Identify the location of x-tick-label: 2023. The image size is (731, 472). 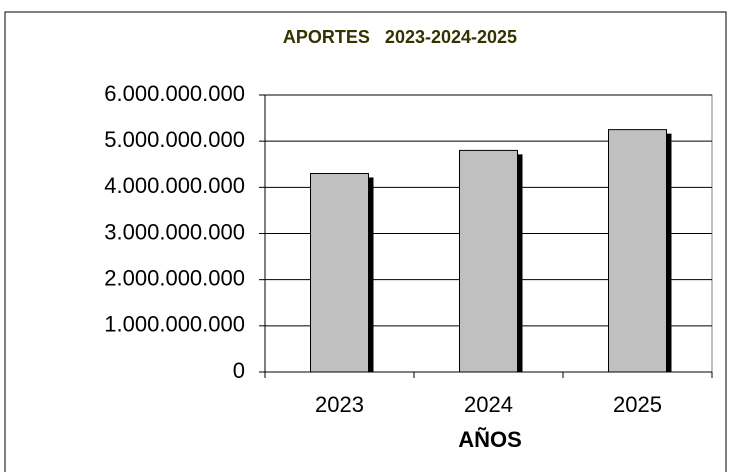
(339, 404).